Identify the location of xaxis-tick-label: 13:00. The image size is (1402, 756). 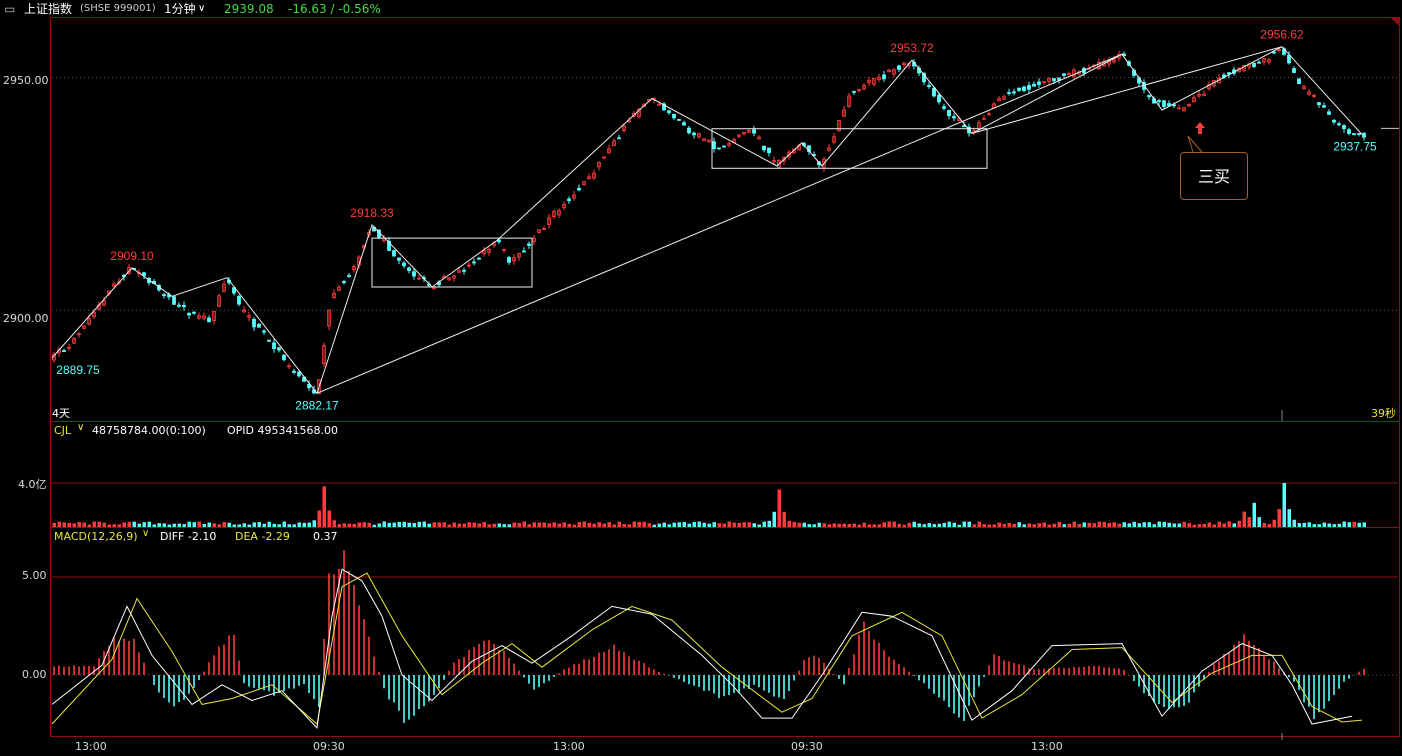
(91, 746).